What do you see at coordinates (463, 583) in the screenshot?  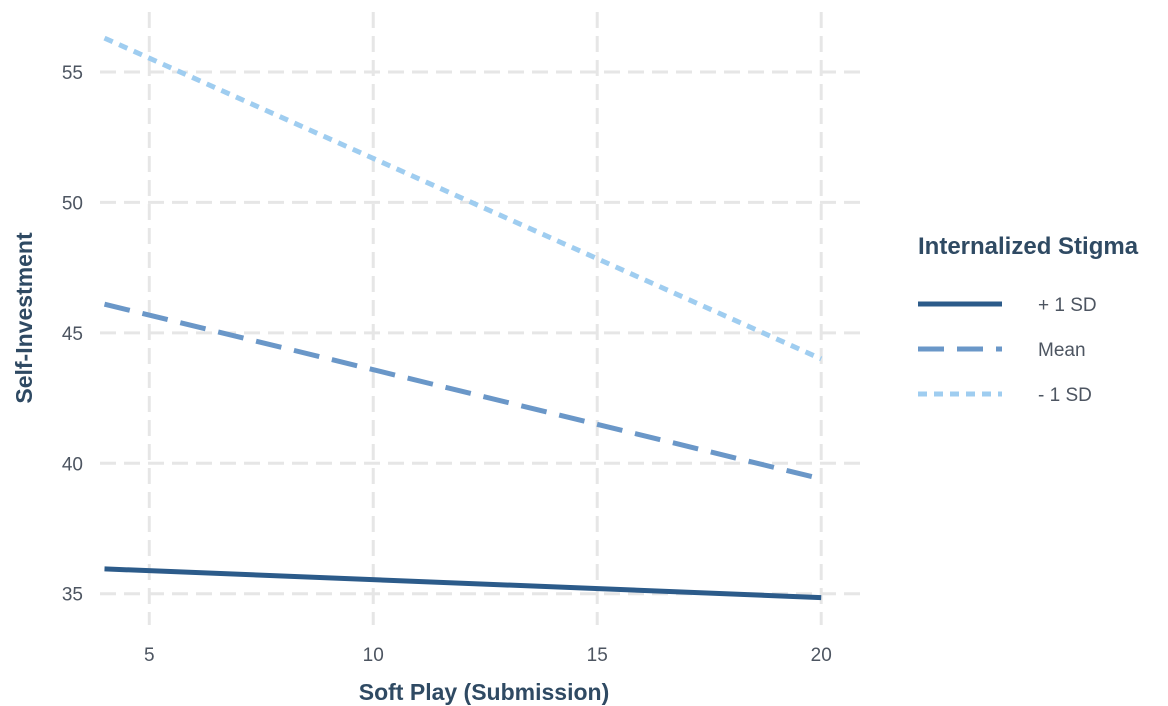 I see `series-line` at bounding box center [463, 583].